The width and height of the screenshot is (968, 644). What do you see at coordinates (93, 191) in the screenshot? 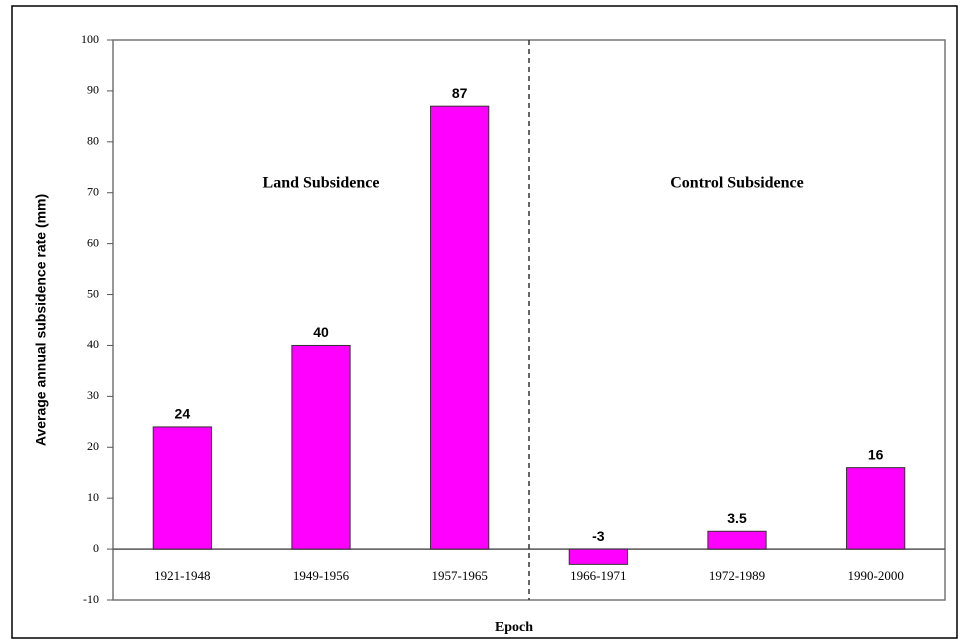
I see `y-tick-label: 70` at bounding box center [93, 191].